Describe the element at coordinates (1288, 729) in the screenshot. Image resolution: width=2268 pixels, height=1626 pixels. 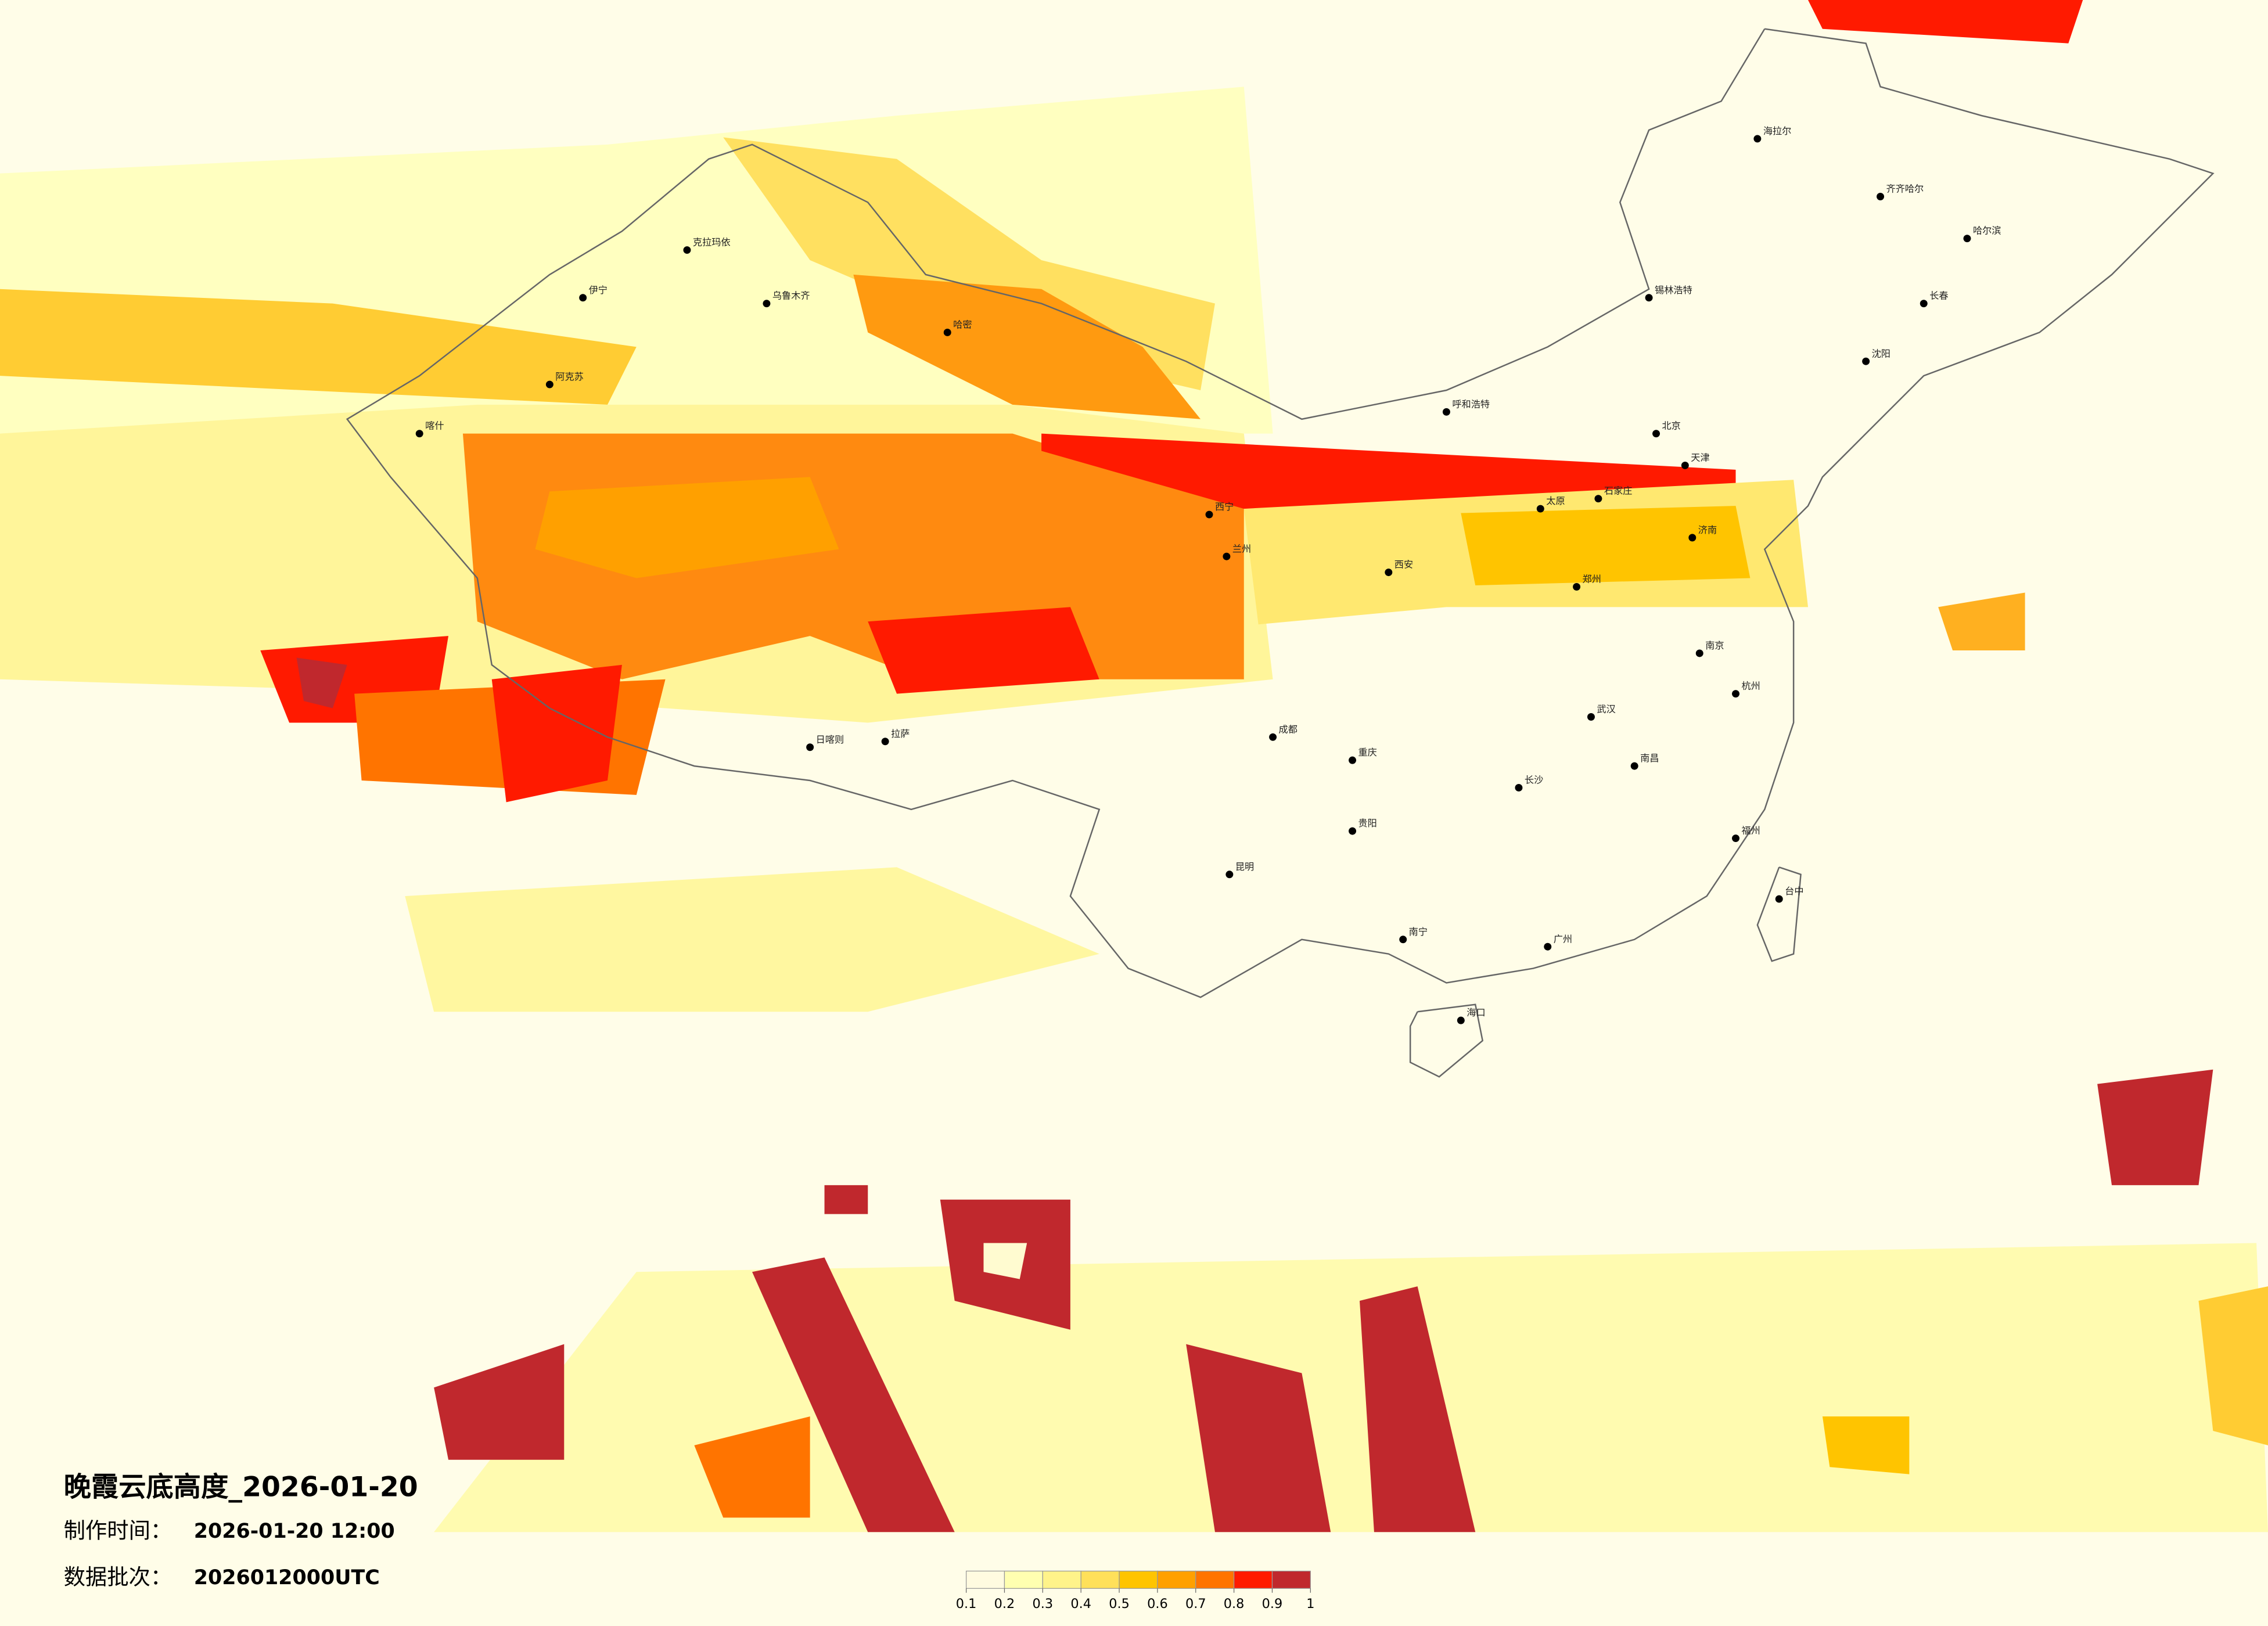
I see `city-label: 成都` at that location.